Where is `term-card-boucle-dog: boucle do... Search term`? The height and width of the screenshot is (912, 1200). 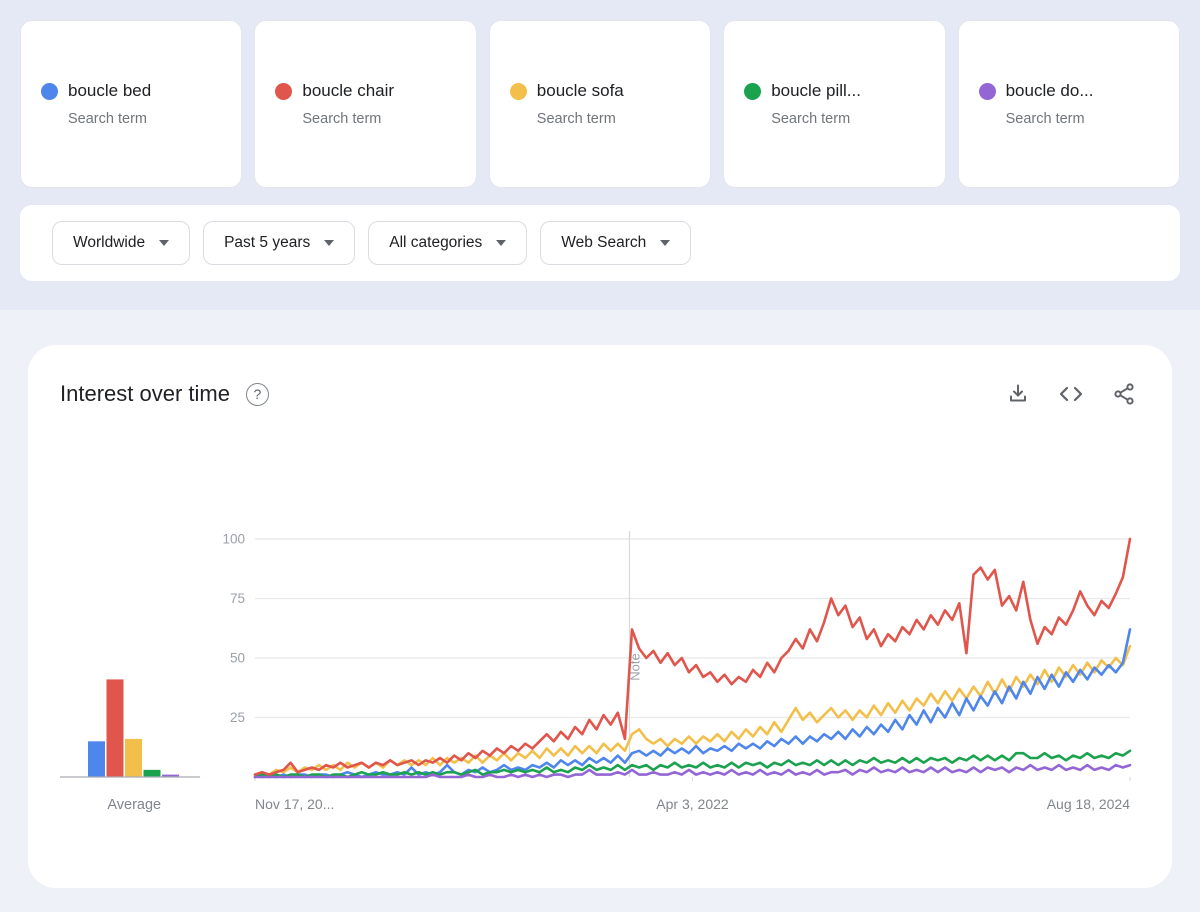 term-card-boucle-dog: boucle do... Search term is located at coordinates (1068, 104).